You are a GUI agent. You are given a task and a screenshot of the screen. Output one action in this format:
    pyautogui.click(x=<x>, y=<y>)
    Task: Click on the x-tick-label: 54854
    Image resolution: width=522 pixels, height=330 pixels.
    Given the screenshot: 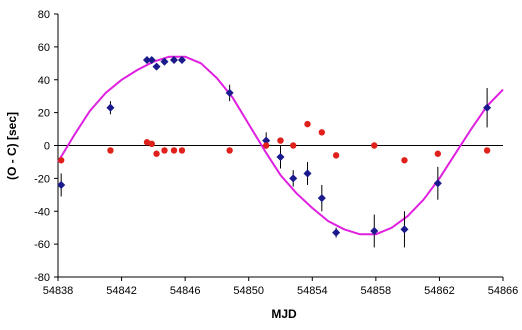 What is the action you would take?
    pyautogui.click(x=312, y=291)
    